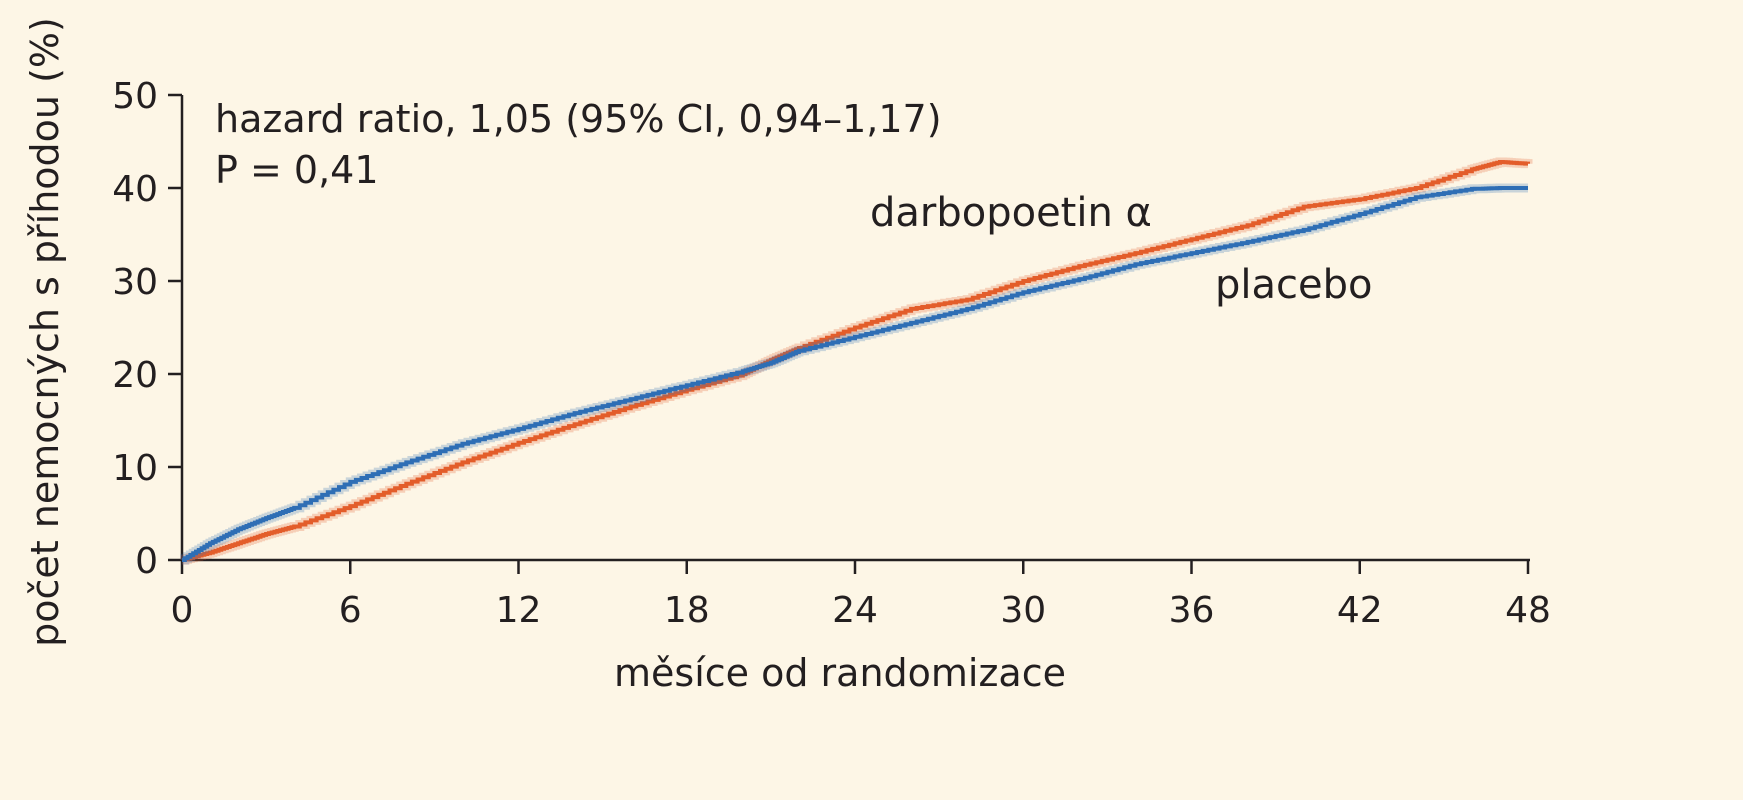 Image resolution: width=1743 pixels, height=800 pixels. I want to click on y-tick-label: 20, so click(135, 375).